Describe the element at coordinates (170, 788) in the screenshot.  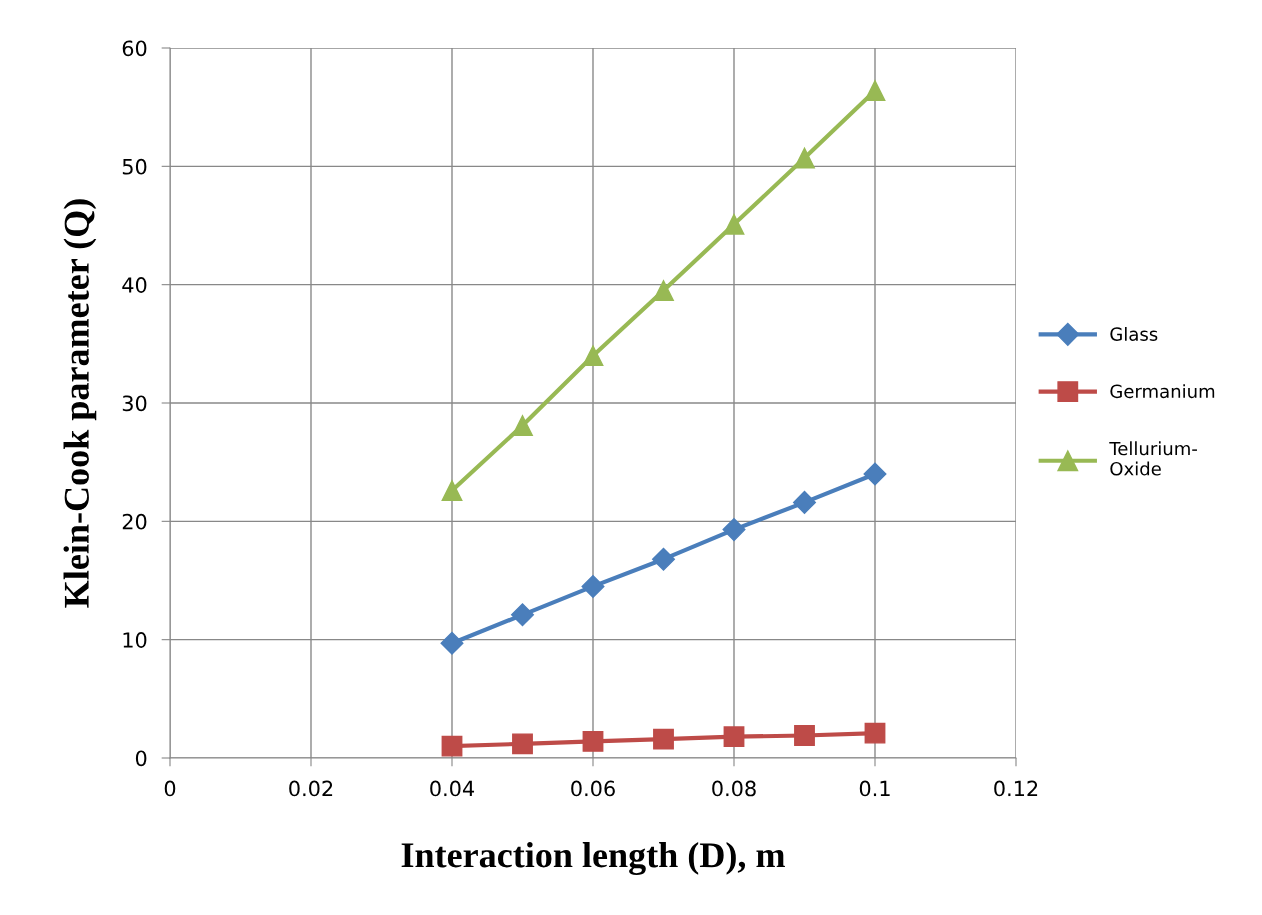
I see `x-tick-label: 0` at that location.